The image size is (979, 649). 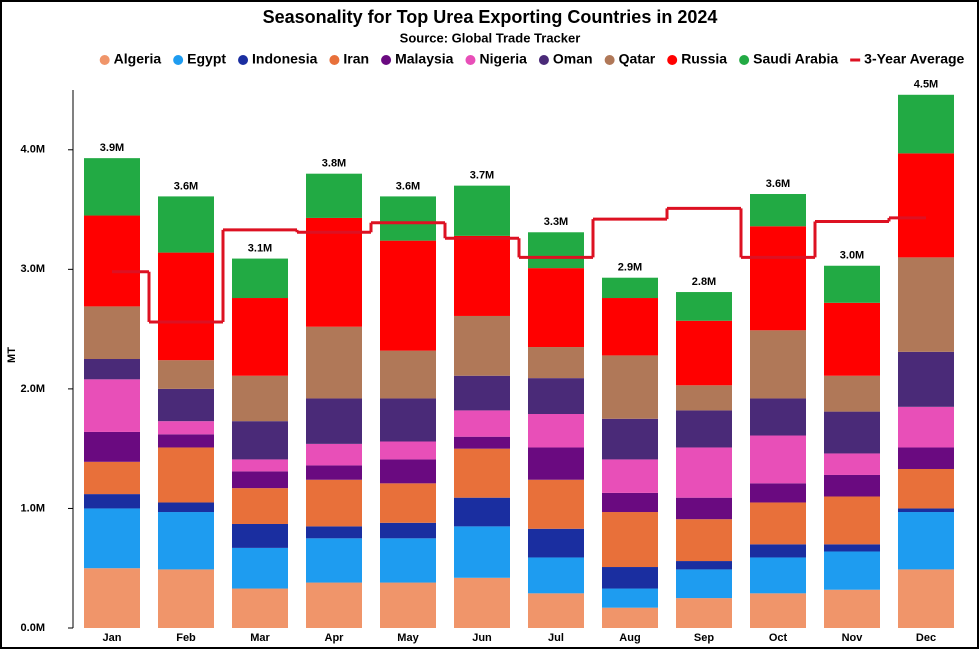 What do you see at coordinates (926, 638) in the screenshot?
I see `x-tick-label: Dec` at bounding box center [926, 638].